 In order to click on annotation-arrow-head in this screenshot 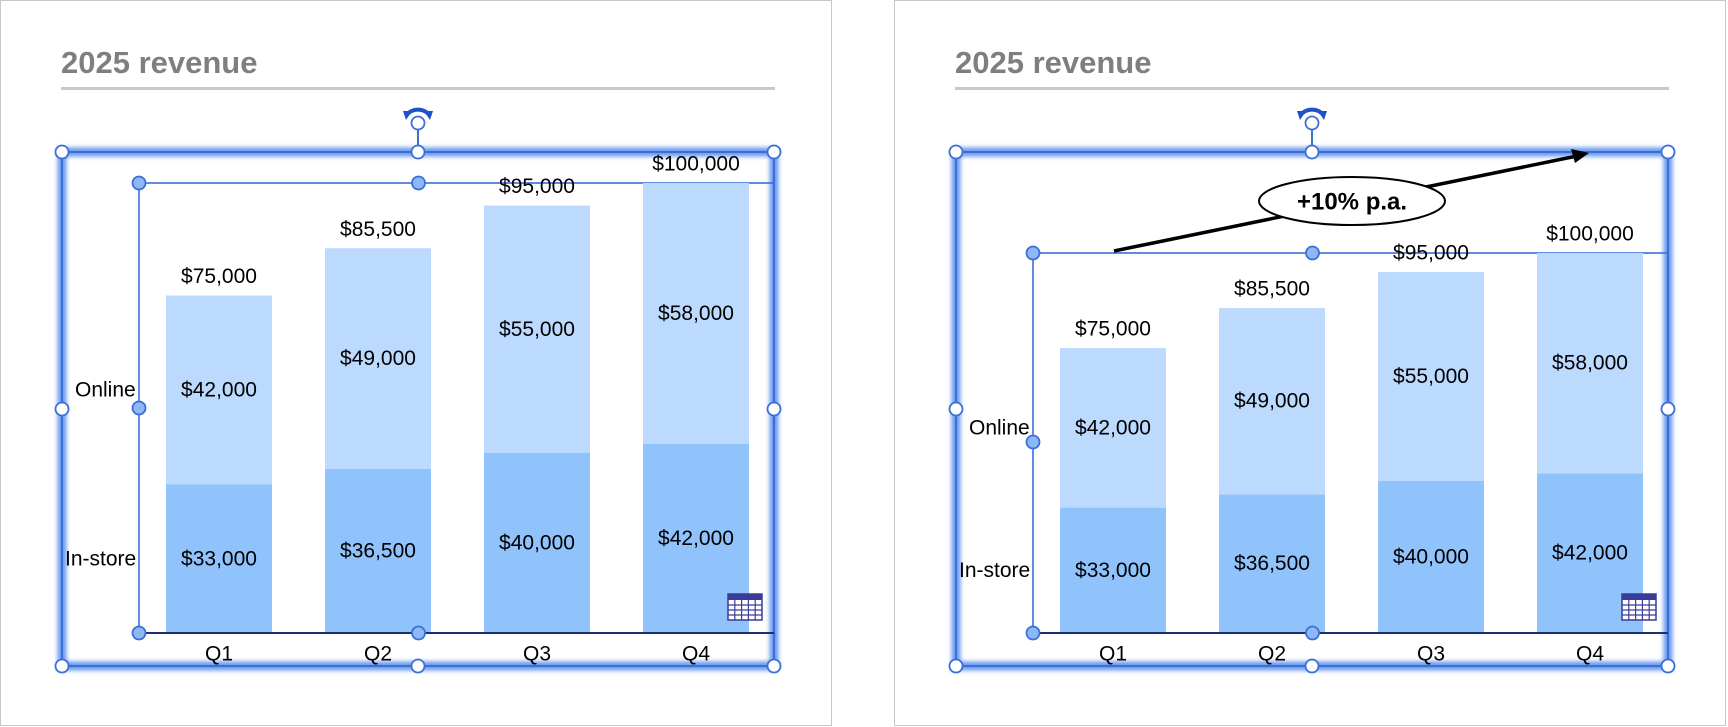, I will do `click(1580, 156)`.